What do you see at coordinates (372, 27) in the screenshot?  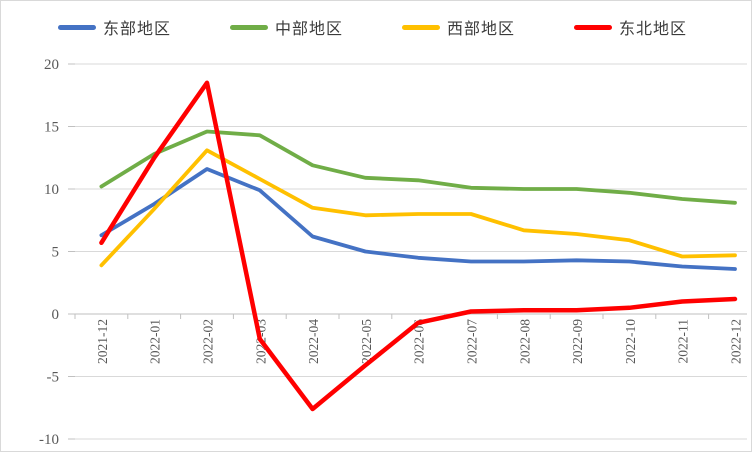 I see `chart-legend: 东部地区 中部地区 西部地区 东北地区` at bounding box center [372, 27].